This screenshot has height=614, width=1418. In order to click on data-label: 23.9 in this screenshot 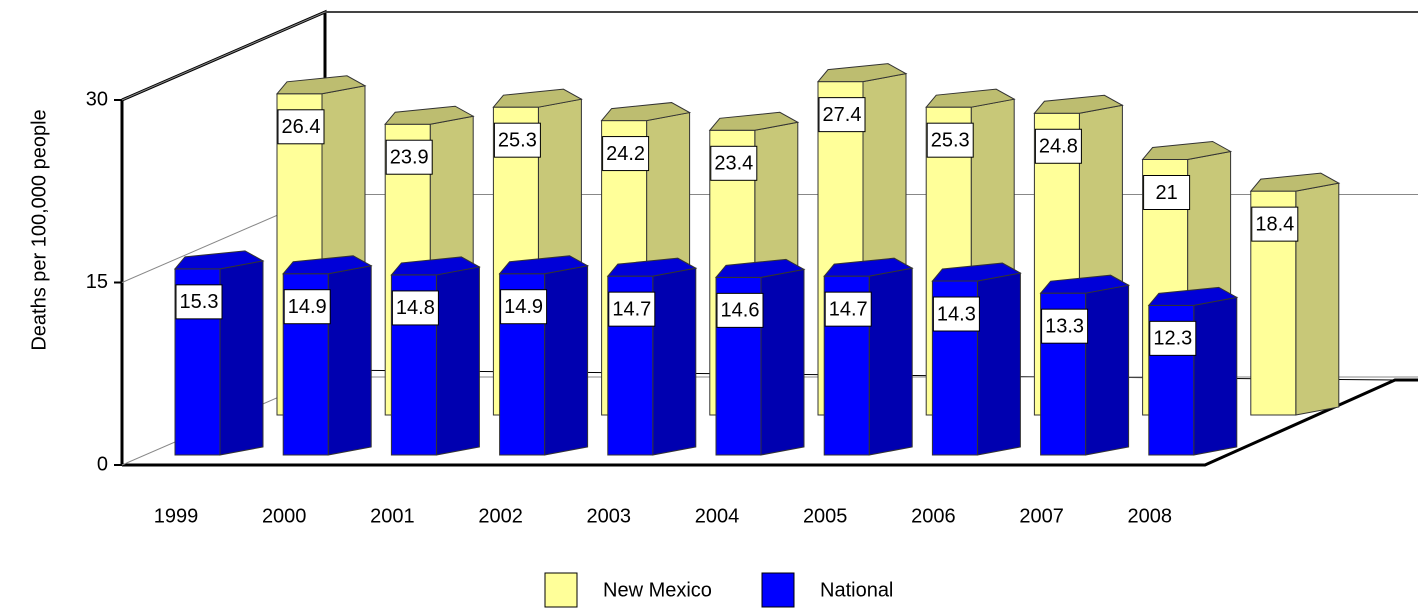, I will do `click(409, 157)`.